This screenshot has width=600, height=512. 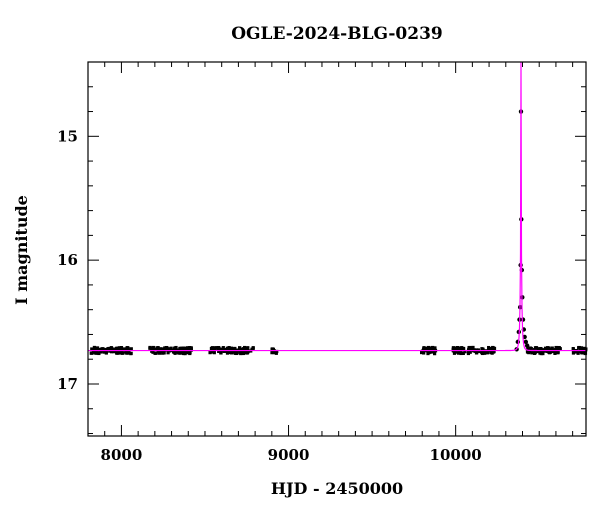 What do you see at coordinates (67, 260) in the screenshot?
I see `y-tick-label: 16` at bounding box center [67, 260].